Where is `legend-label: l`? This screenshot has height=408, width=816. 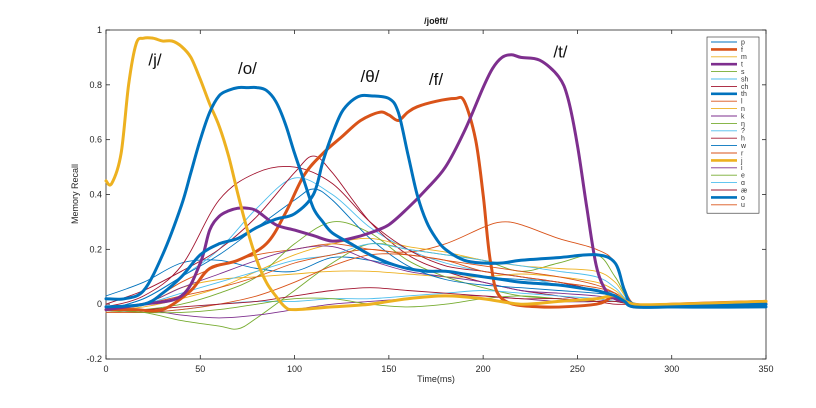
legend-label: l is located at coordinates (742, 102).